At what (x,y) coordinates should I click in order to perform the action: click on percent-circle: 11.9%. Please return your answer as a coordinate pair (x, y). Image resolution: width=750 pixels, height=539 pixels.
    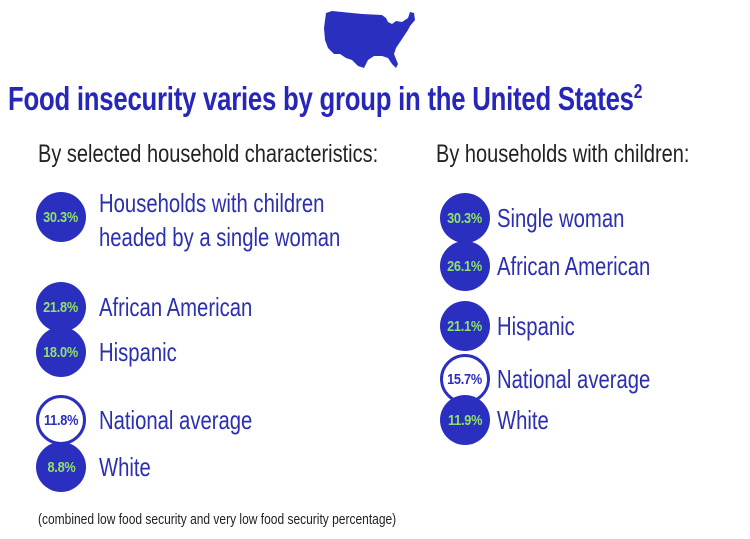
    Looking at the image, I should click on (465, 420).